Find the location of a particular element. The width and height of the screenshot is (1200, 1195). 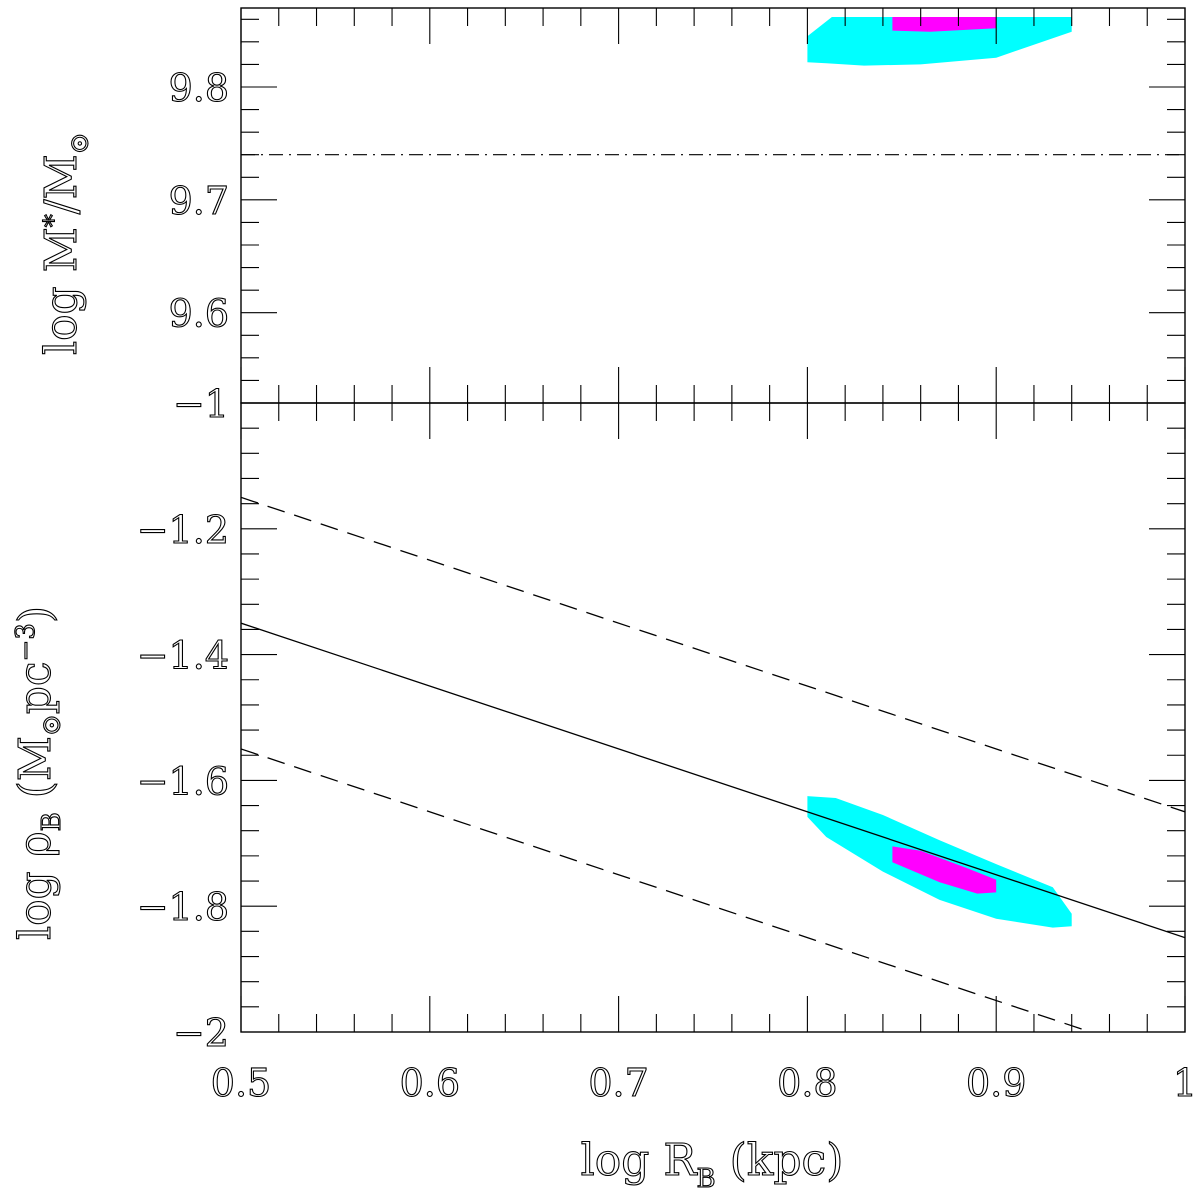

bottom-y-tick-label: −1 is located at coordinates (201, 404).